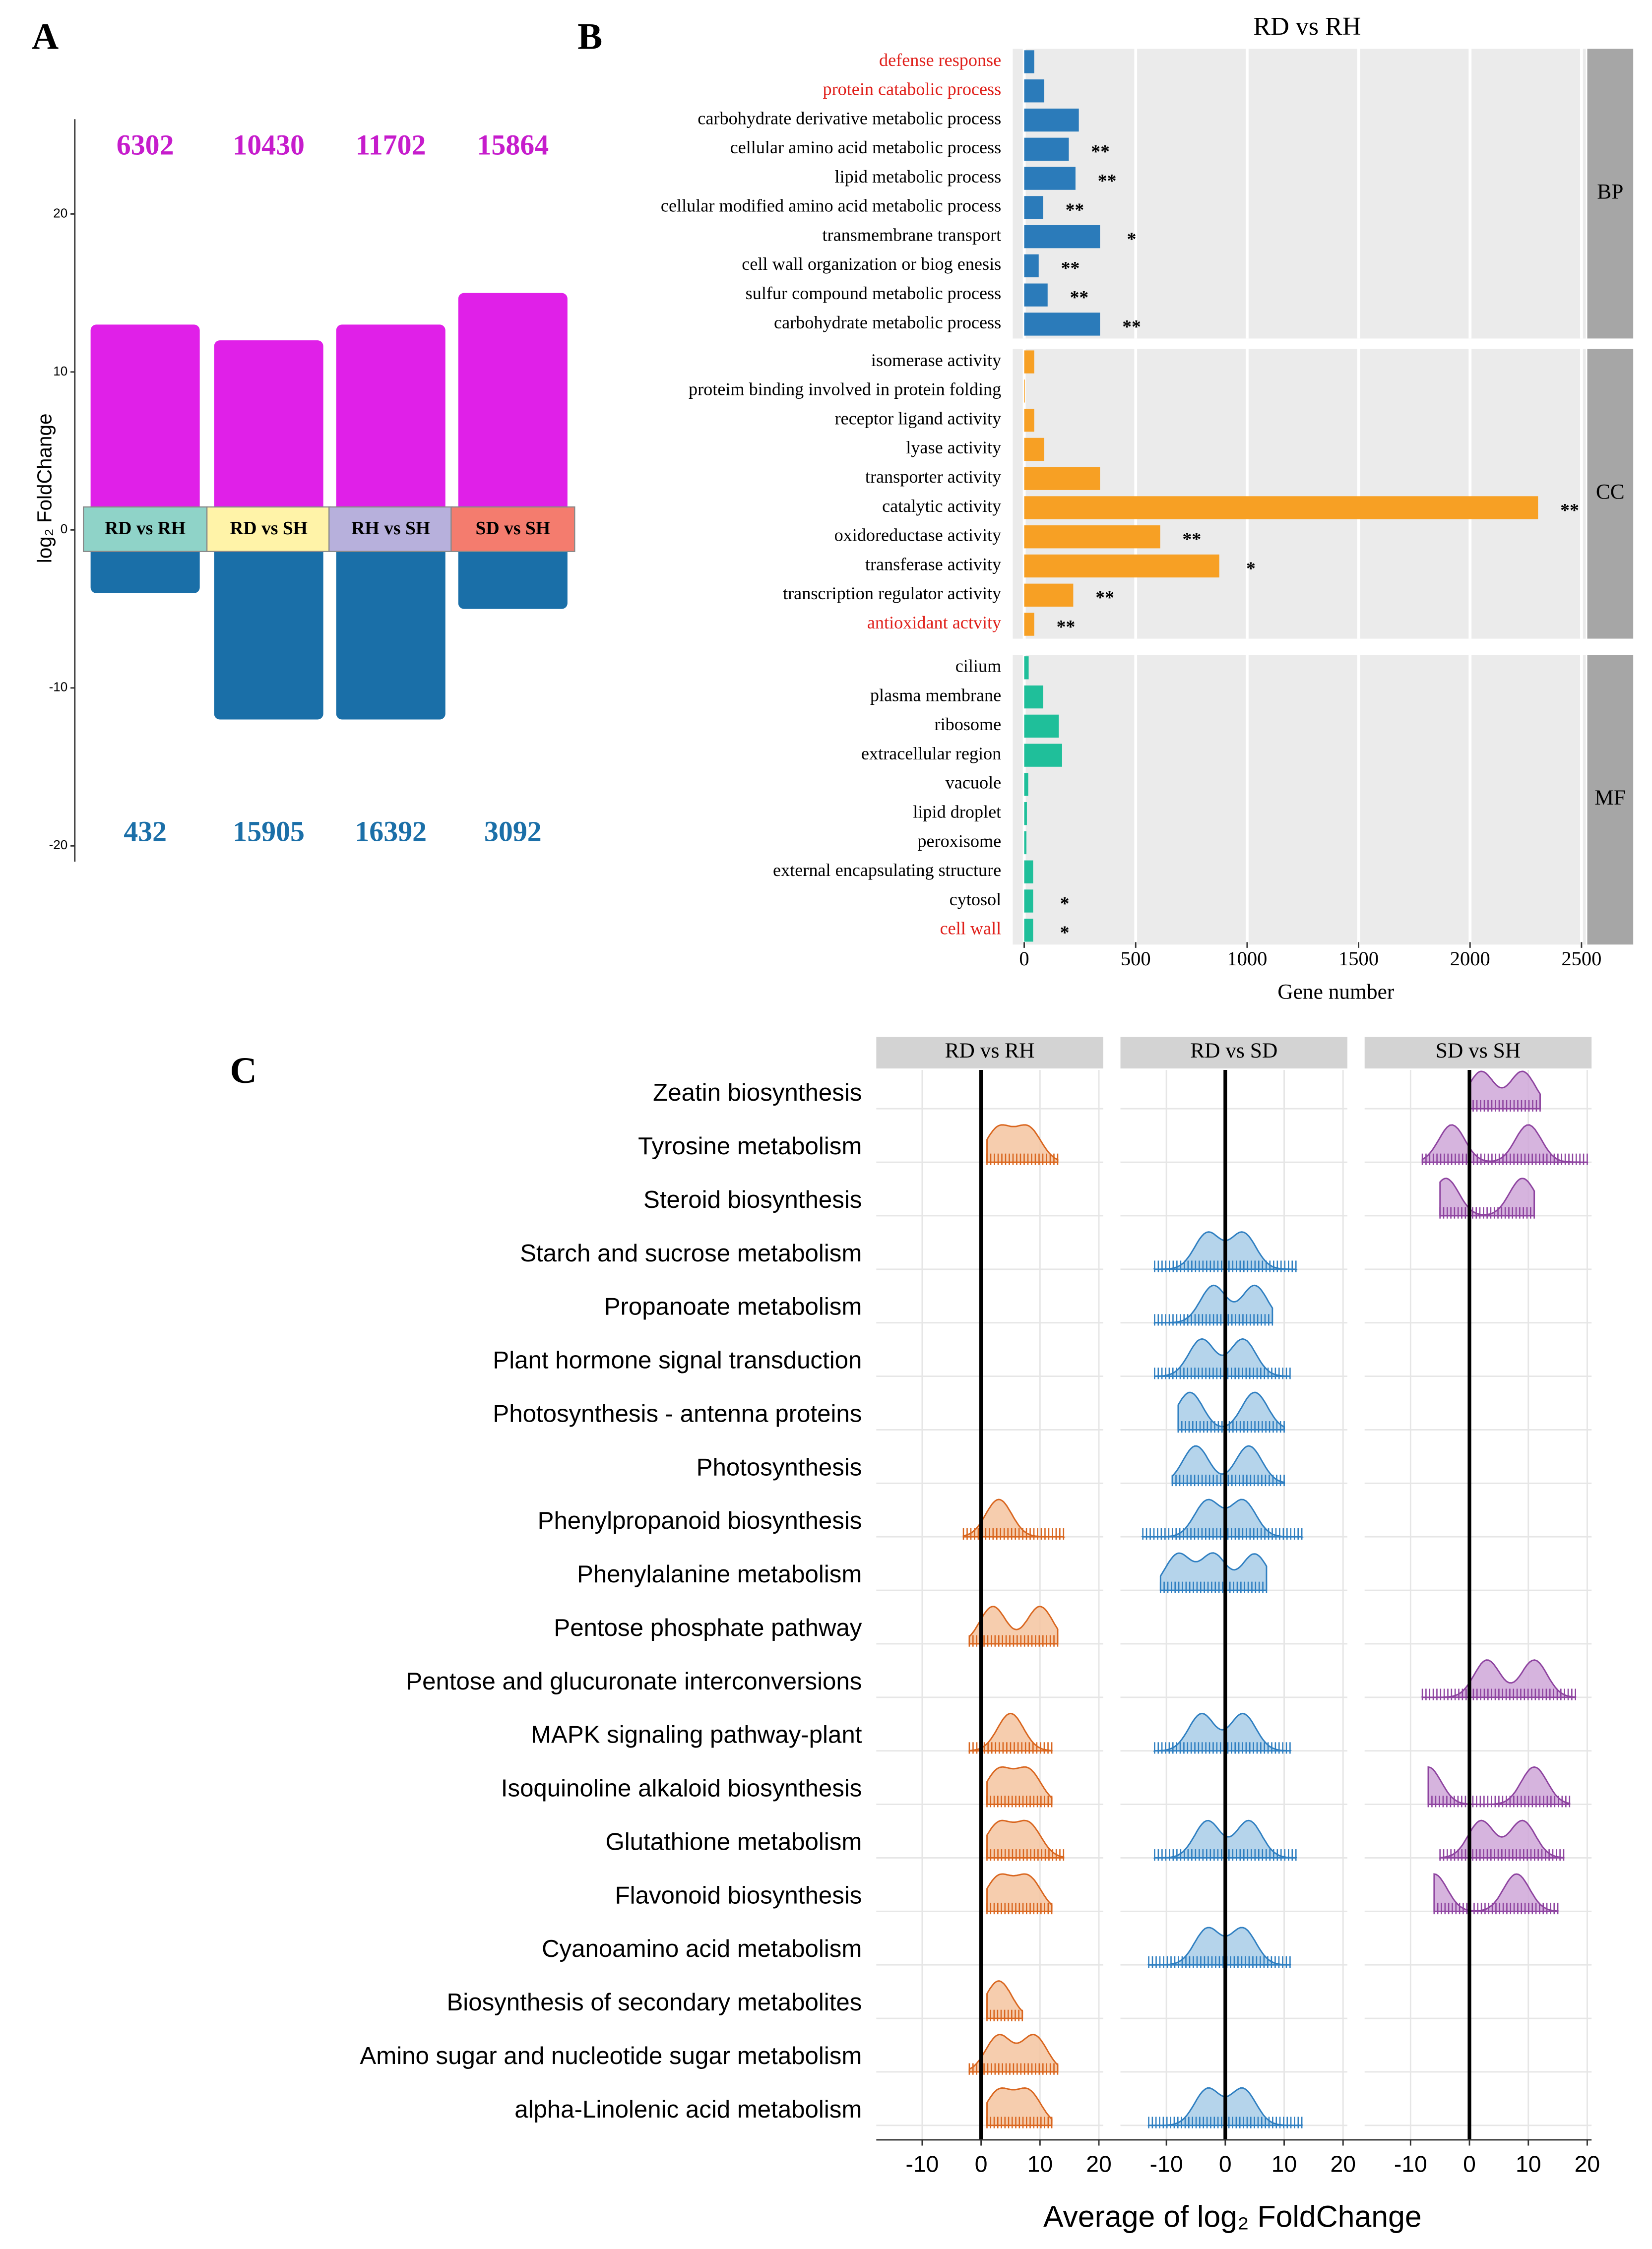 Image resolution: width=1652 pixels, height=2249 pixels. Describe the element at coordinates (953, 447) in the screenshot. I see `category-label: lyase activity` at that location.